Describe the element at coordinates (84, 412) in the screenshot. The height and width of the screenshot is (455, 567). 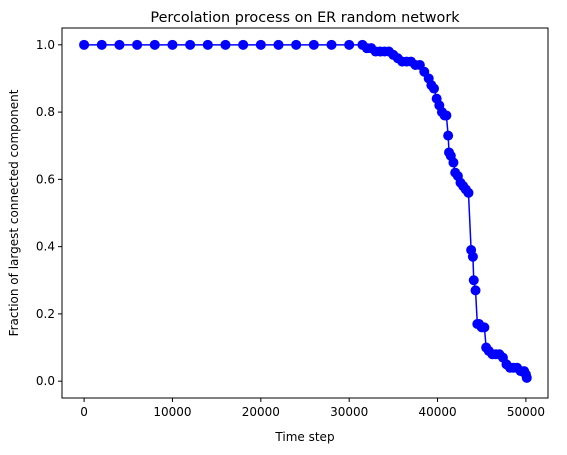
I see `x-tick-label: 0` at that location.